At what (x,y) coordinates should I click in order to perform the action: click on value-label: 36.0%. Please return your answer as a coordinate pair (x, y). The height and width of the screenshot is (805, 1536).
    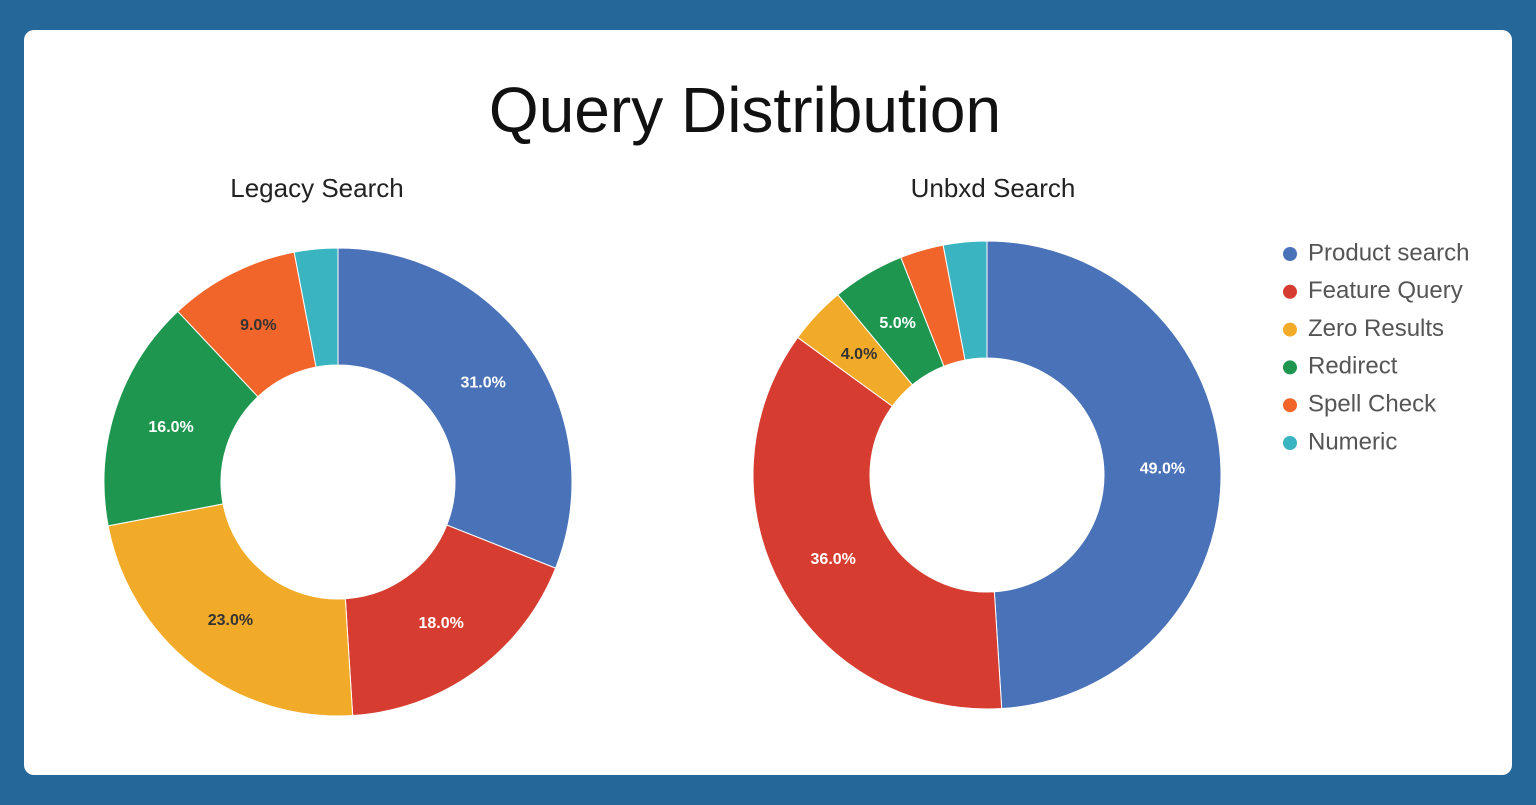
    Looking at the image, I should click on (833, 559).